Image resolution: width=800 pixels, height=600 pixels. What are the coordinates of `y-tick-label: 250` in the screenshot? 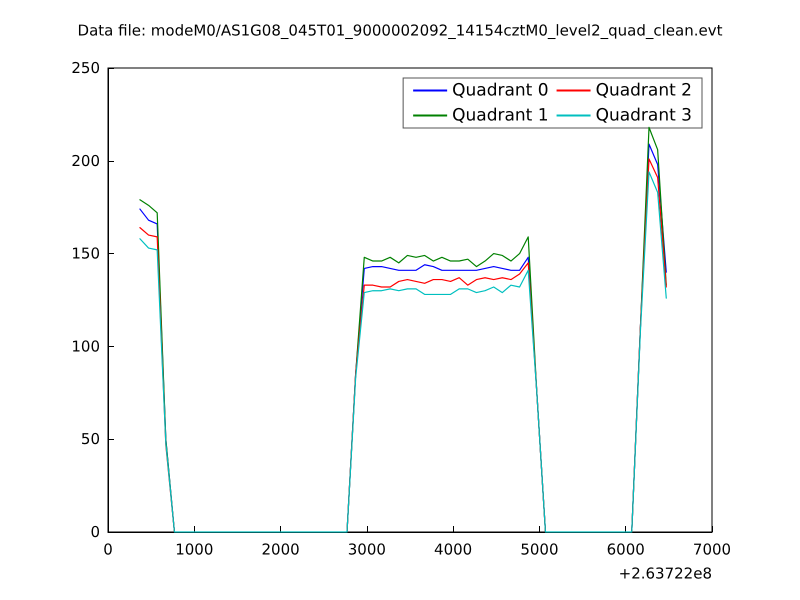 It's located at (85, 68).